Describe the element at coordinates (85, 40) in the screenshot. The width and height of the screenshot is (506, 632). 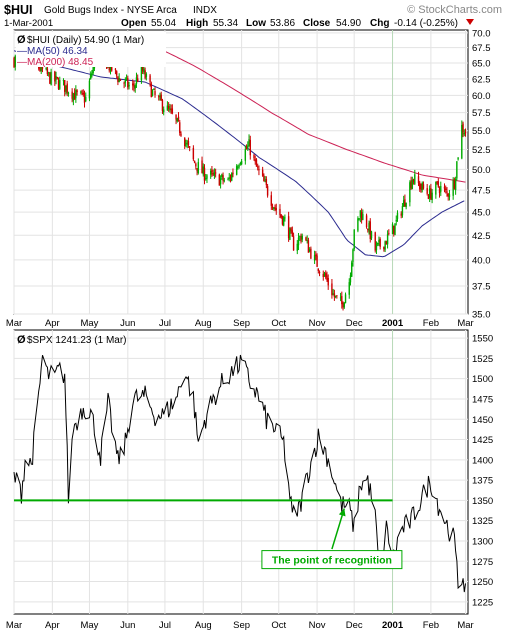
I see `hui-panel-title: $HUI (Daily) 54.90 (1 Mar)` at that location.